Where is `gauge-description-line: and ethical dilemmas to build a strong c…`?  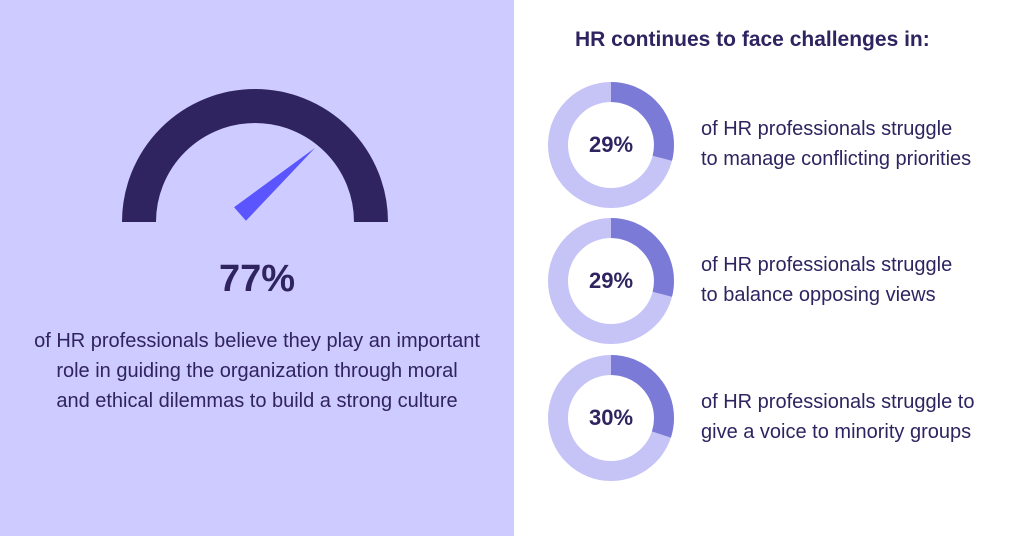 gauge-description-line: and ethical dilemmas to build a strong c… is located at coordinates (257, 401).